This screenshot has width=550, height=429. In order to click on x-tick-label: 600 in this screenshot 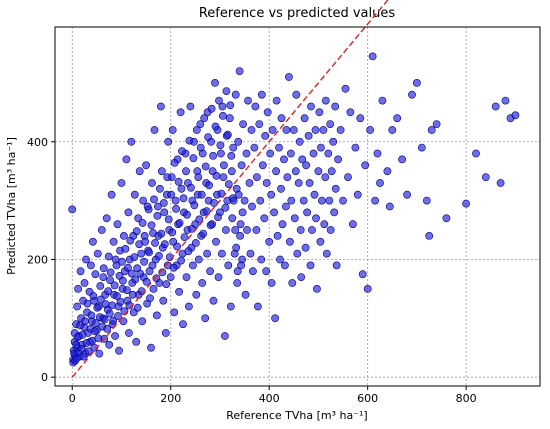, I will do `click(367, 398)`.